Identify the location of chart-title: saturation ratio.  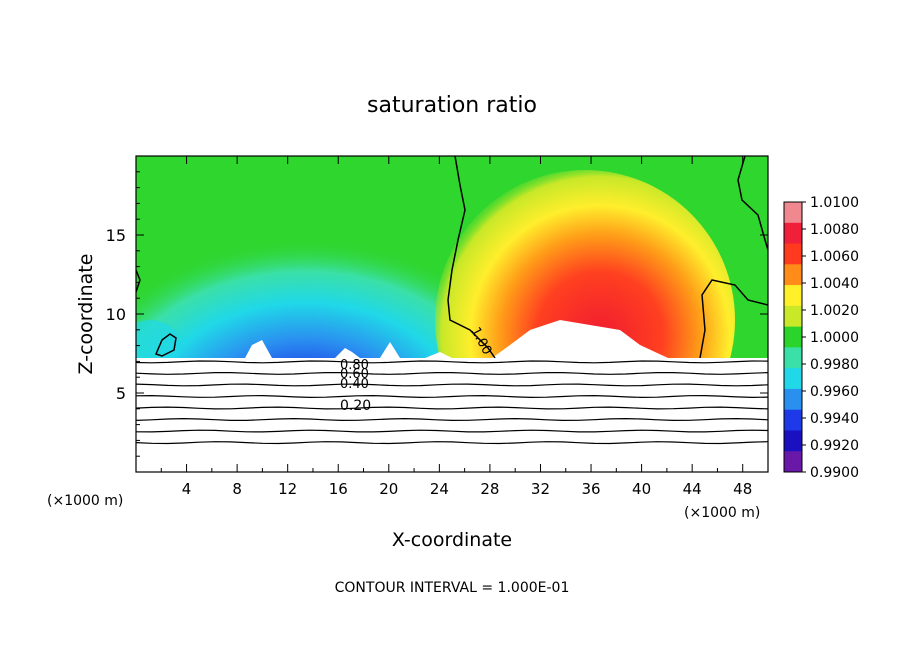
(452, 105).